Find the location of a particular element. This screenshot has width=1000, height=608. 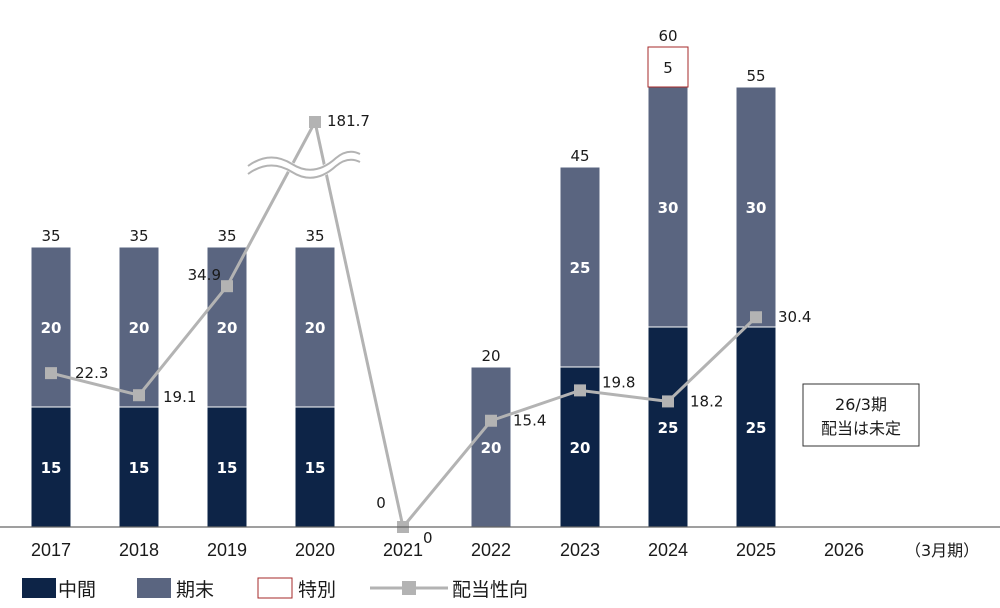

payout-label-2024: 18.2 is located at coordinates (706, 401).